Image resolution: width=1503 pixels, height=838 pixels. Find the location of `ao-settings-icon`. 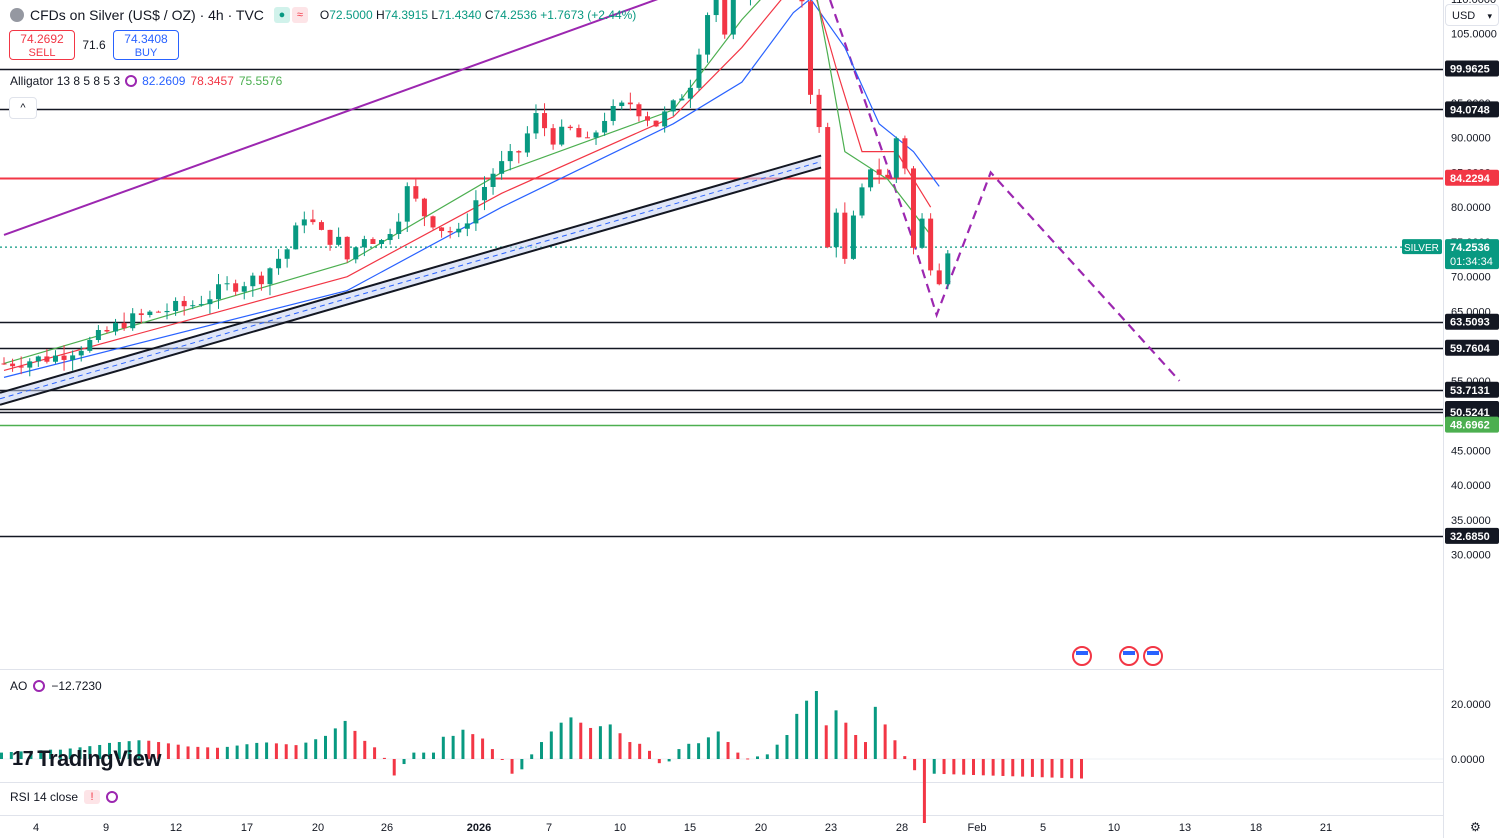

ao-settings-icon is located at coordinates (39, 686).